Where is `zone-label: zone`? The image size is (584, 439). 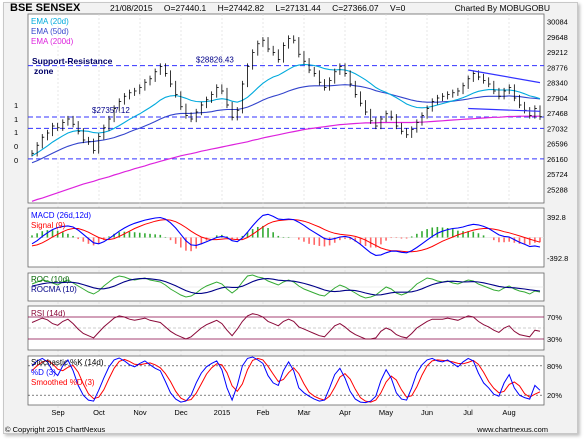
zone-label: zone is located at coordinates (44, 71).